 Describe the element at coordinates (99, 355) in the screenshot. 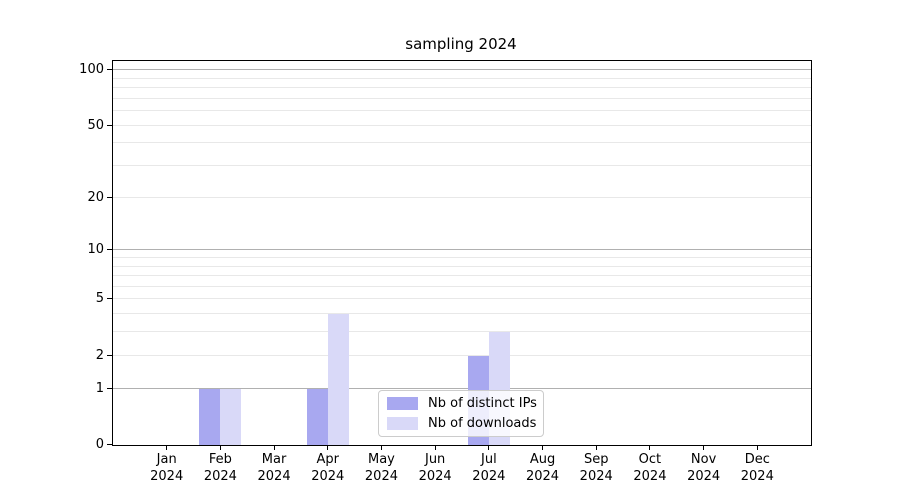

I see `y-tick-label: 2` at that location.